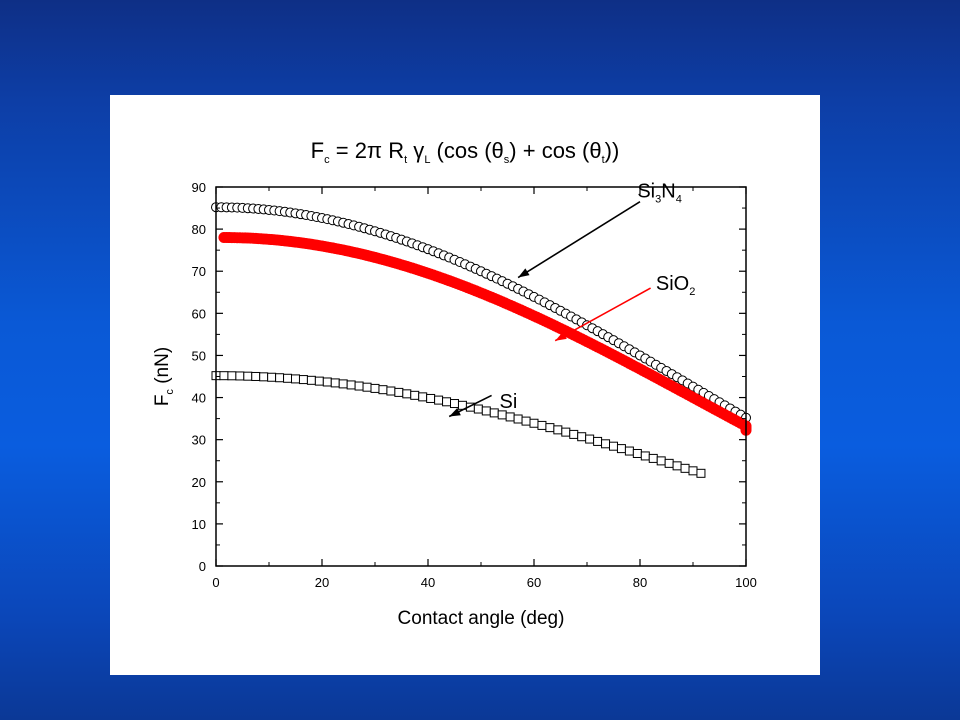 This screenshot has width=960, height=720. I want to click on chart-title: Fc​ = 2π Rt​ γL​ (cos (θs​) + cos (θt​)), so click(465, 152).